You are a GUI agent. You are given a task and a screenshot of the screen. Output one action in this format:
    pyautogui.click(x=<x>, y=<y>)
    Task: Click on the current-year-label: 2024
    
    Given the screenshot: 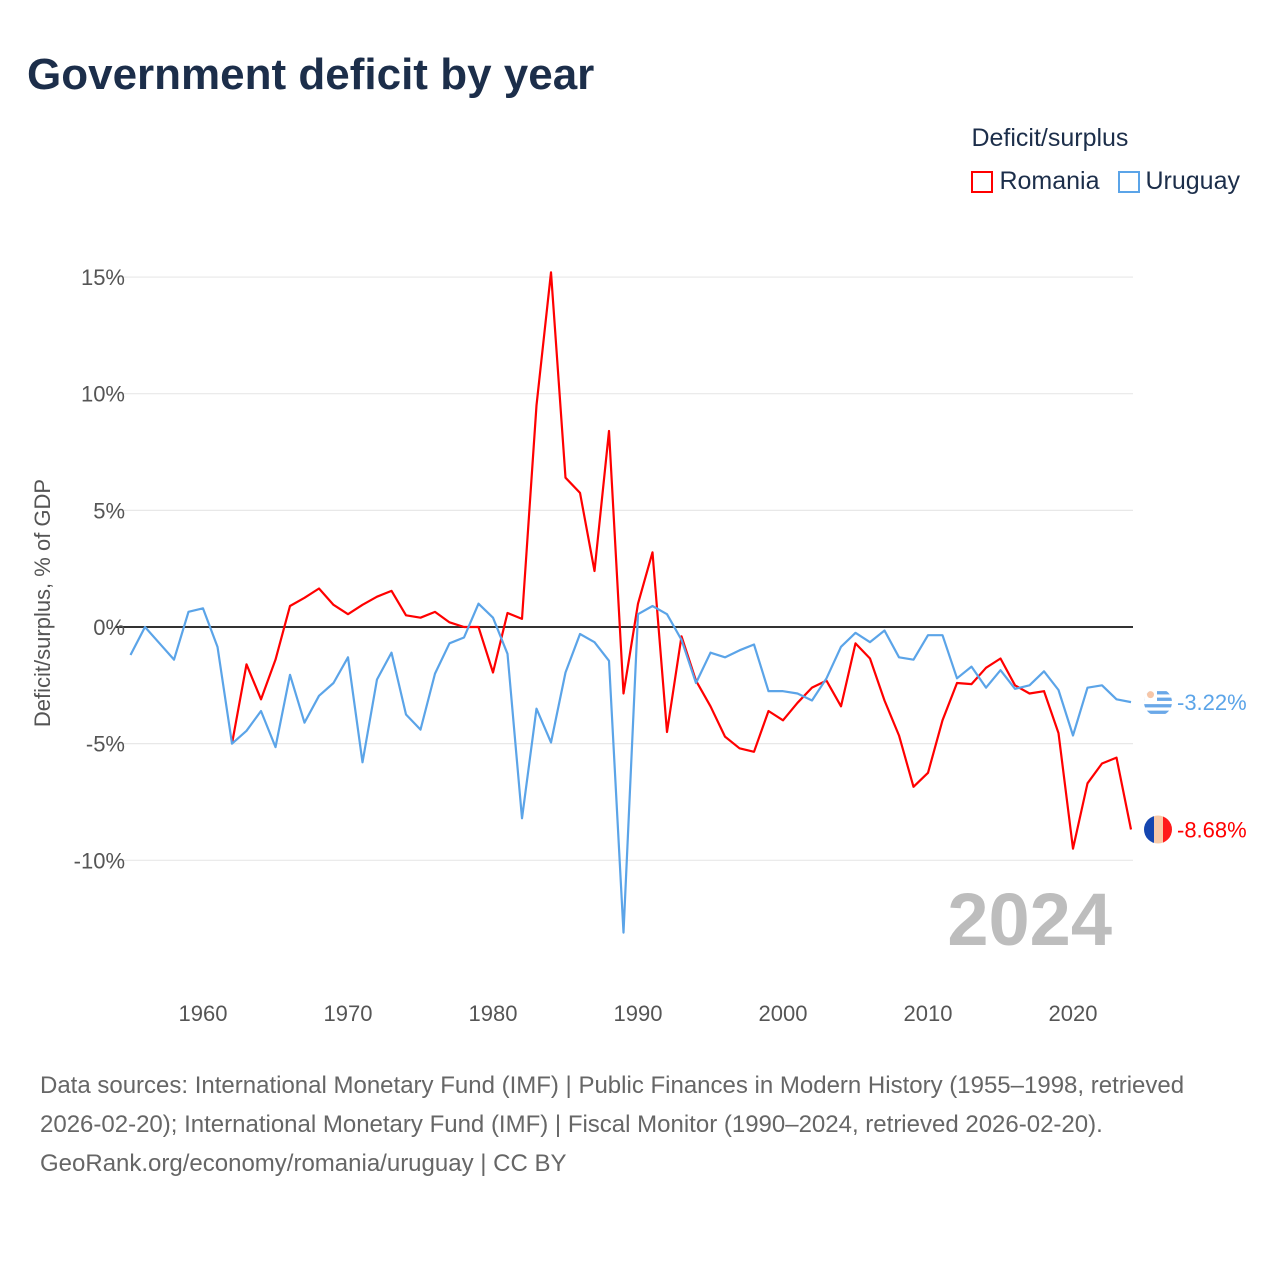 What is the action you would take?
    pyautogui.click(x=1029, y=919)
    